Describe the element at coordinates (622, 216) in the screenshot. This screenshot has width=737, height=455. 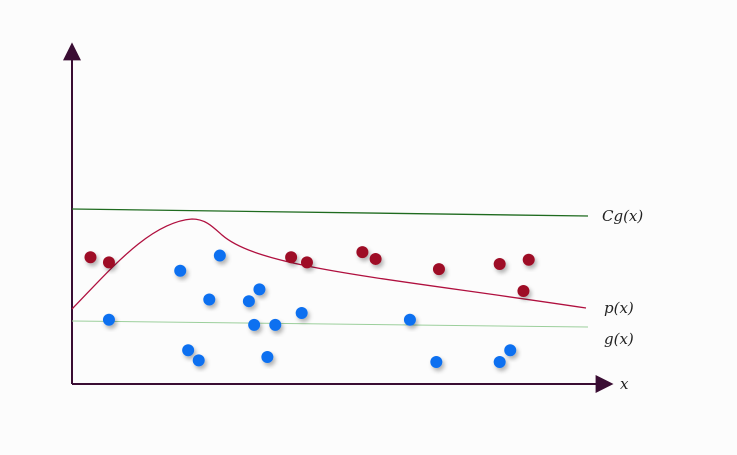
I see `cg-curve-label: Cg(x)` at that location.